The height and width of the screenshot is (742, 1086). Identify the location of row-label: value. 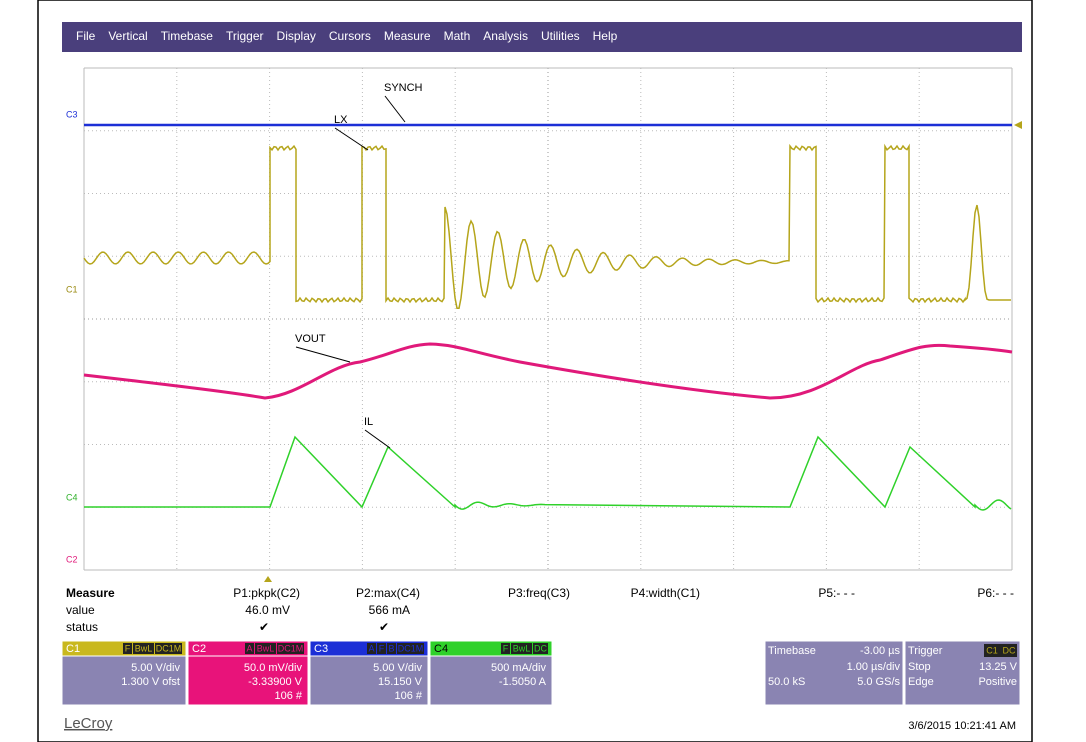
(80, 610).